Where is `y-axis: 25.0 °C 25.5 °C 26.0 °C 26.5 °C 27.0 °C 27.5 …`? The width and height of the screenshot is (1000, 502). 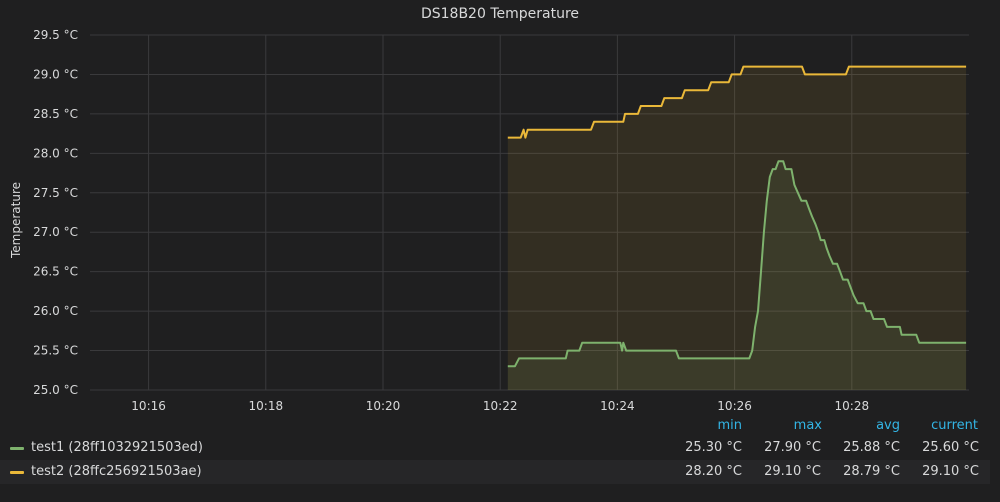 y-axis: 25.0 °C 25.5 °C 26.0 °C 26.5 °C 27.0 °C 27.5 … is located at coordinates (55, 212).